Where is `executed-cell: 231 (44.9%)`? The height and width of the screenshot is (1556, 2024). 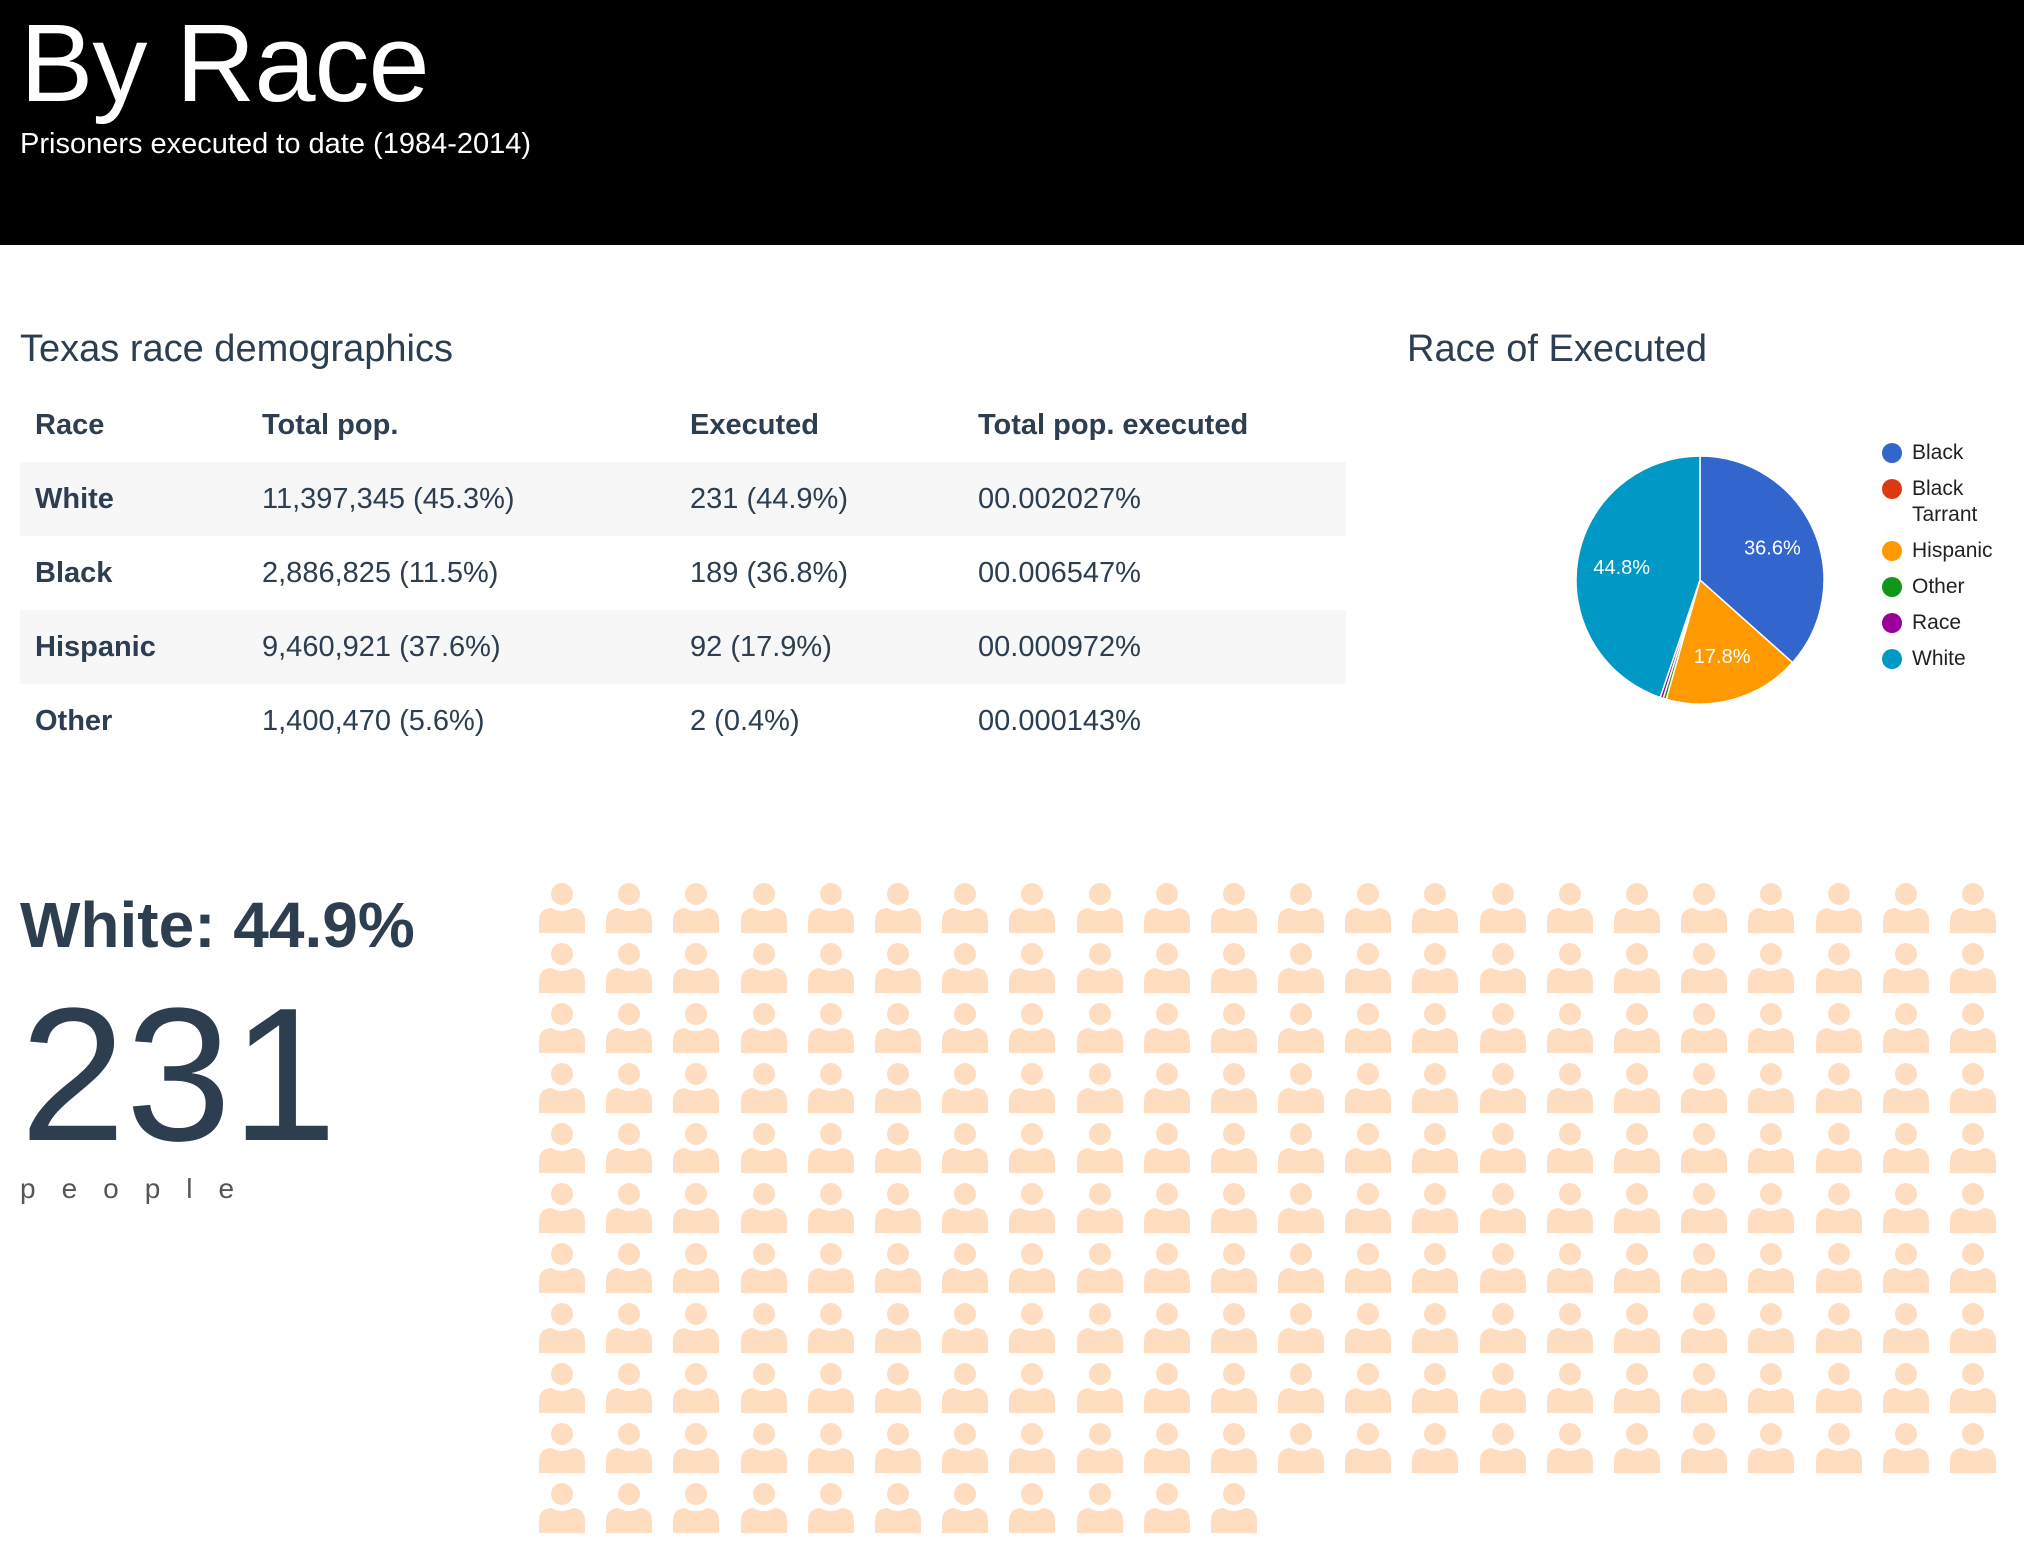
executed-cell: 231 (44.9%) is located at coordinates (769, 498).